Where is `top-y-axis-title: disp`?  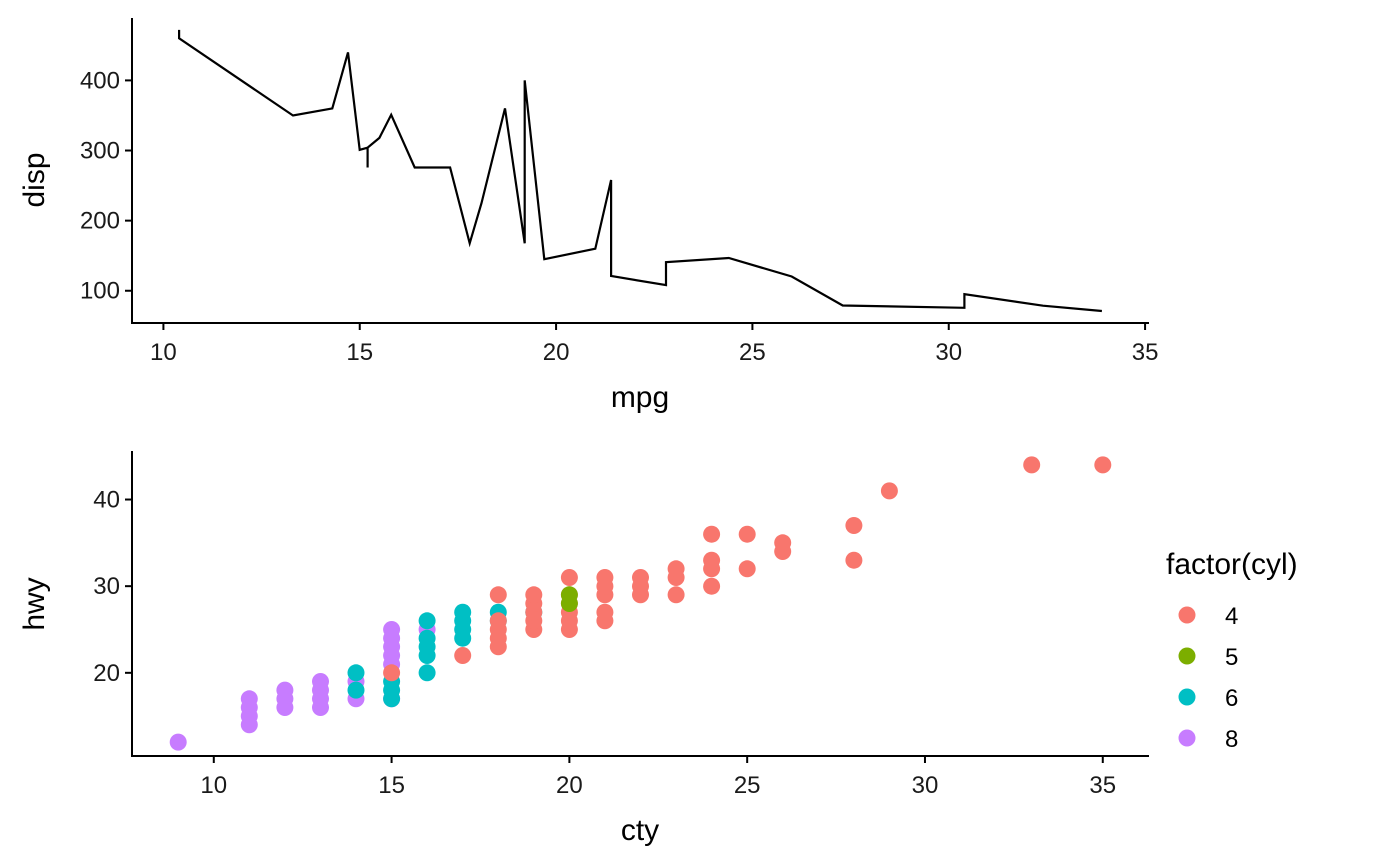
top-y-axis-title: disp is located at coordinates (34, 179).